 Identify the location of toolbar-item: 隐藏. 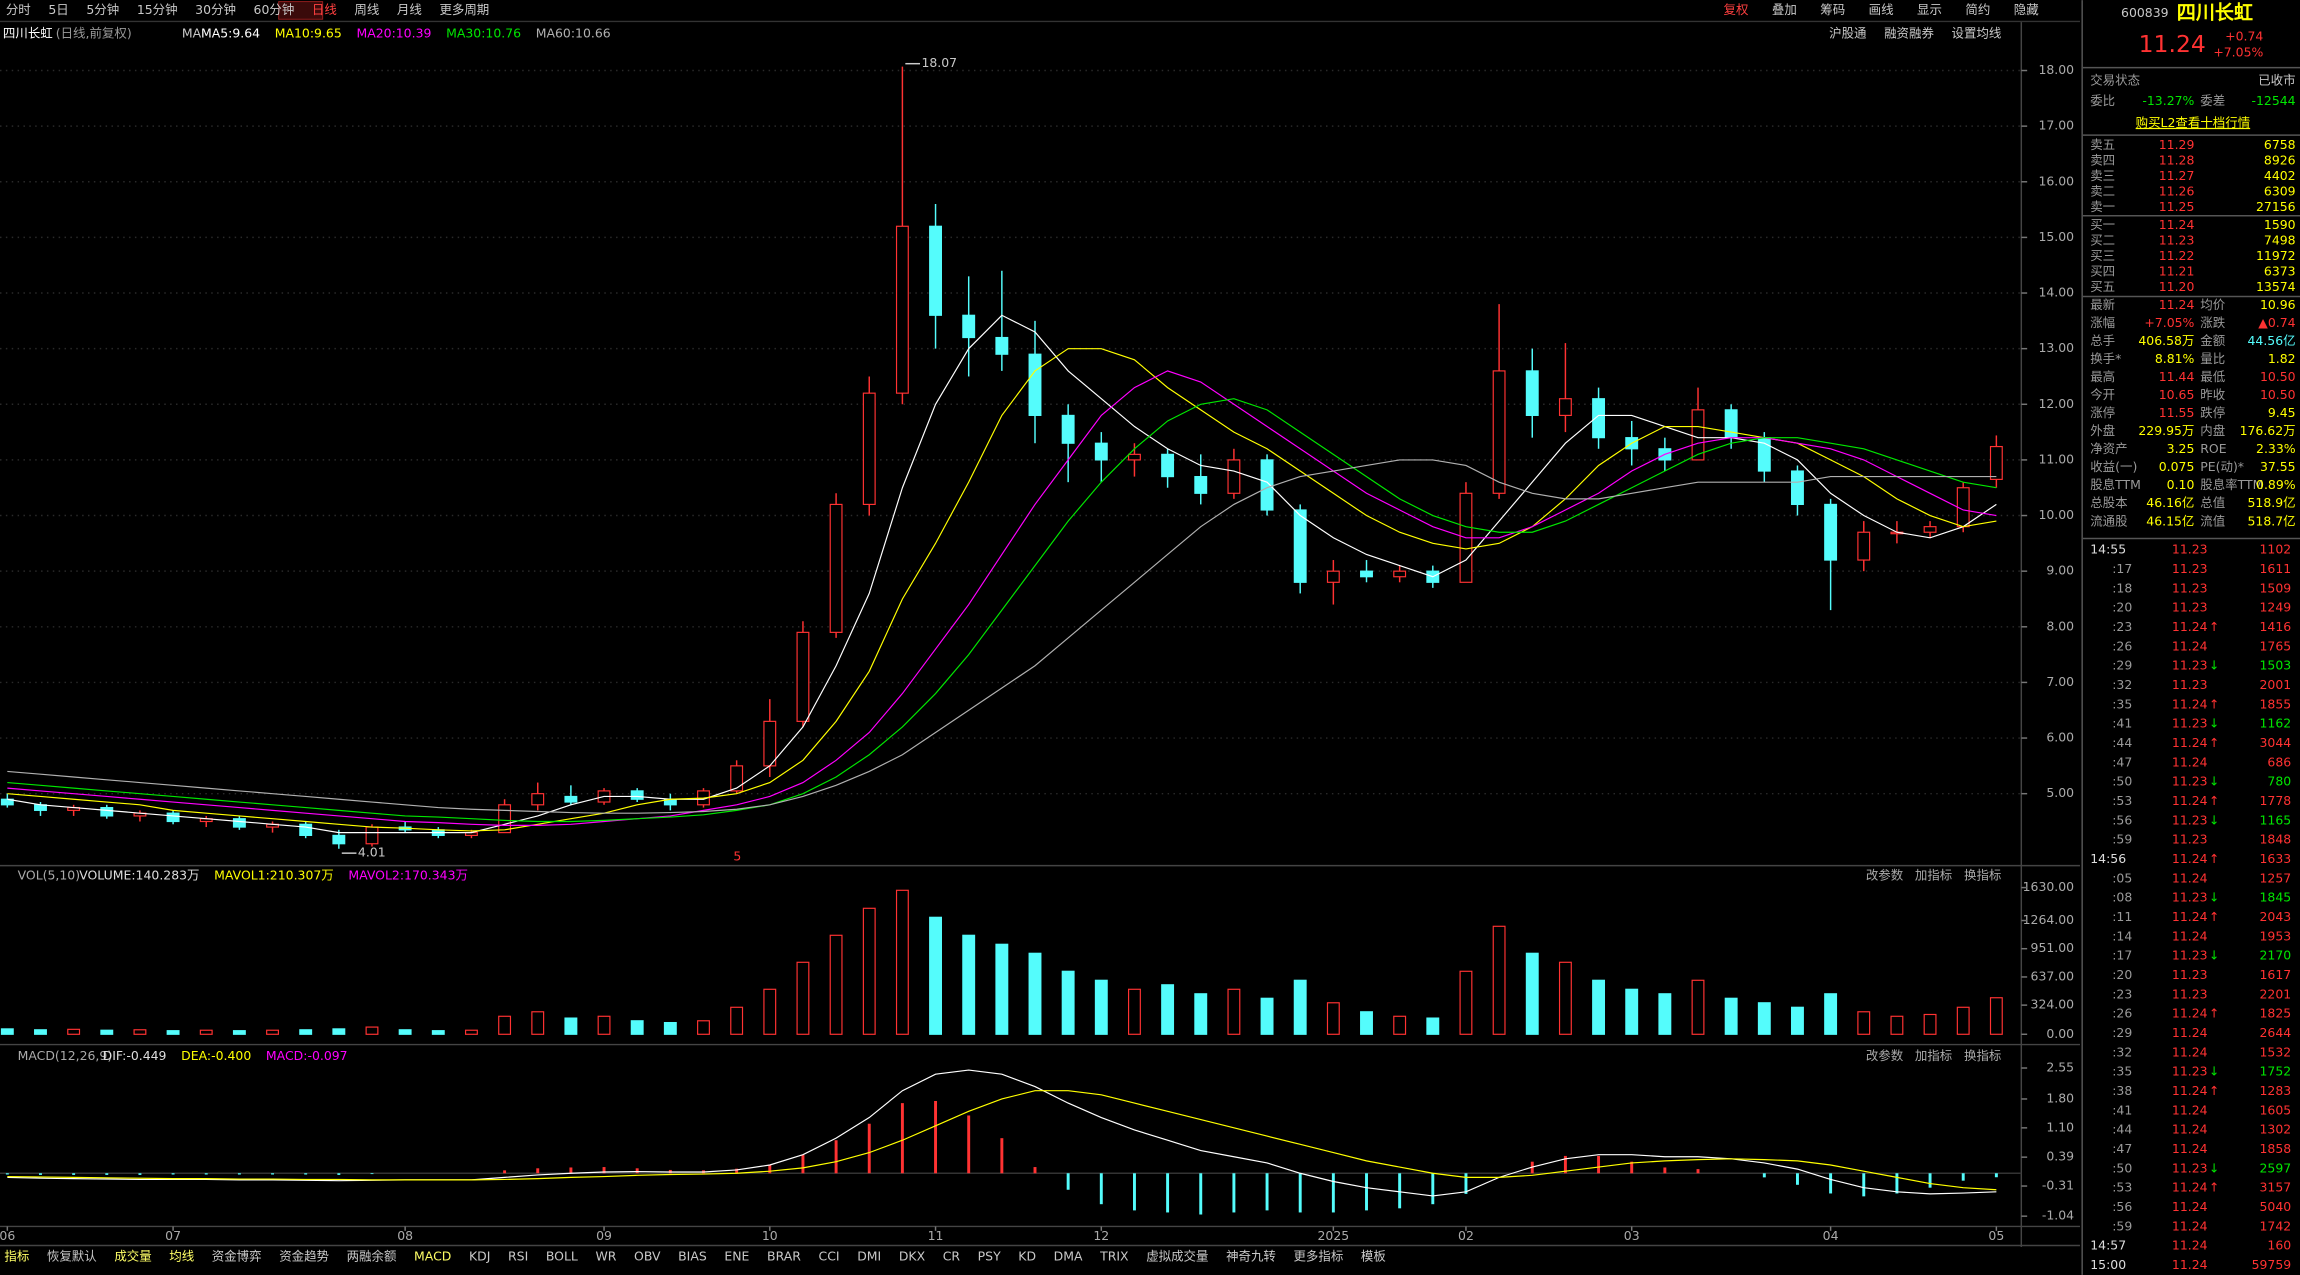
(2026, 9).